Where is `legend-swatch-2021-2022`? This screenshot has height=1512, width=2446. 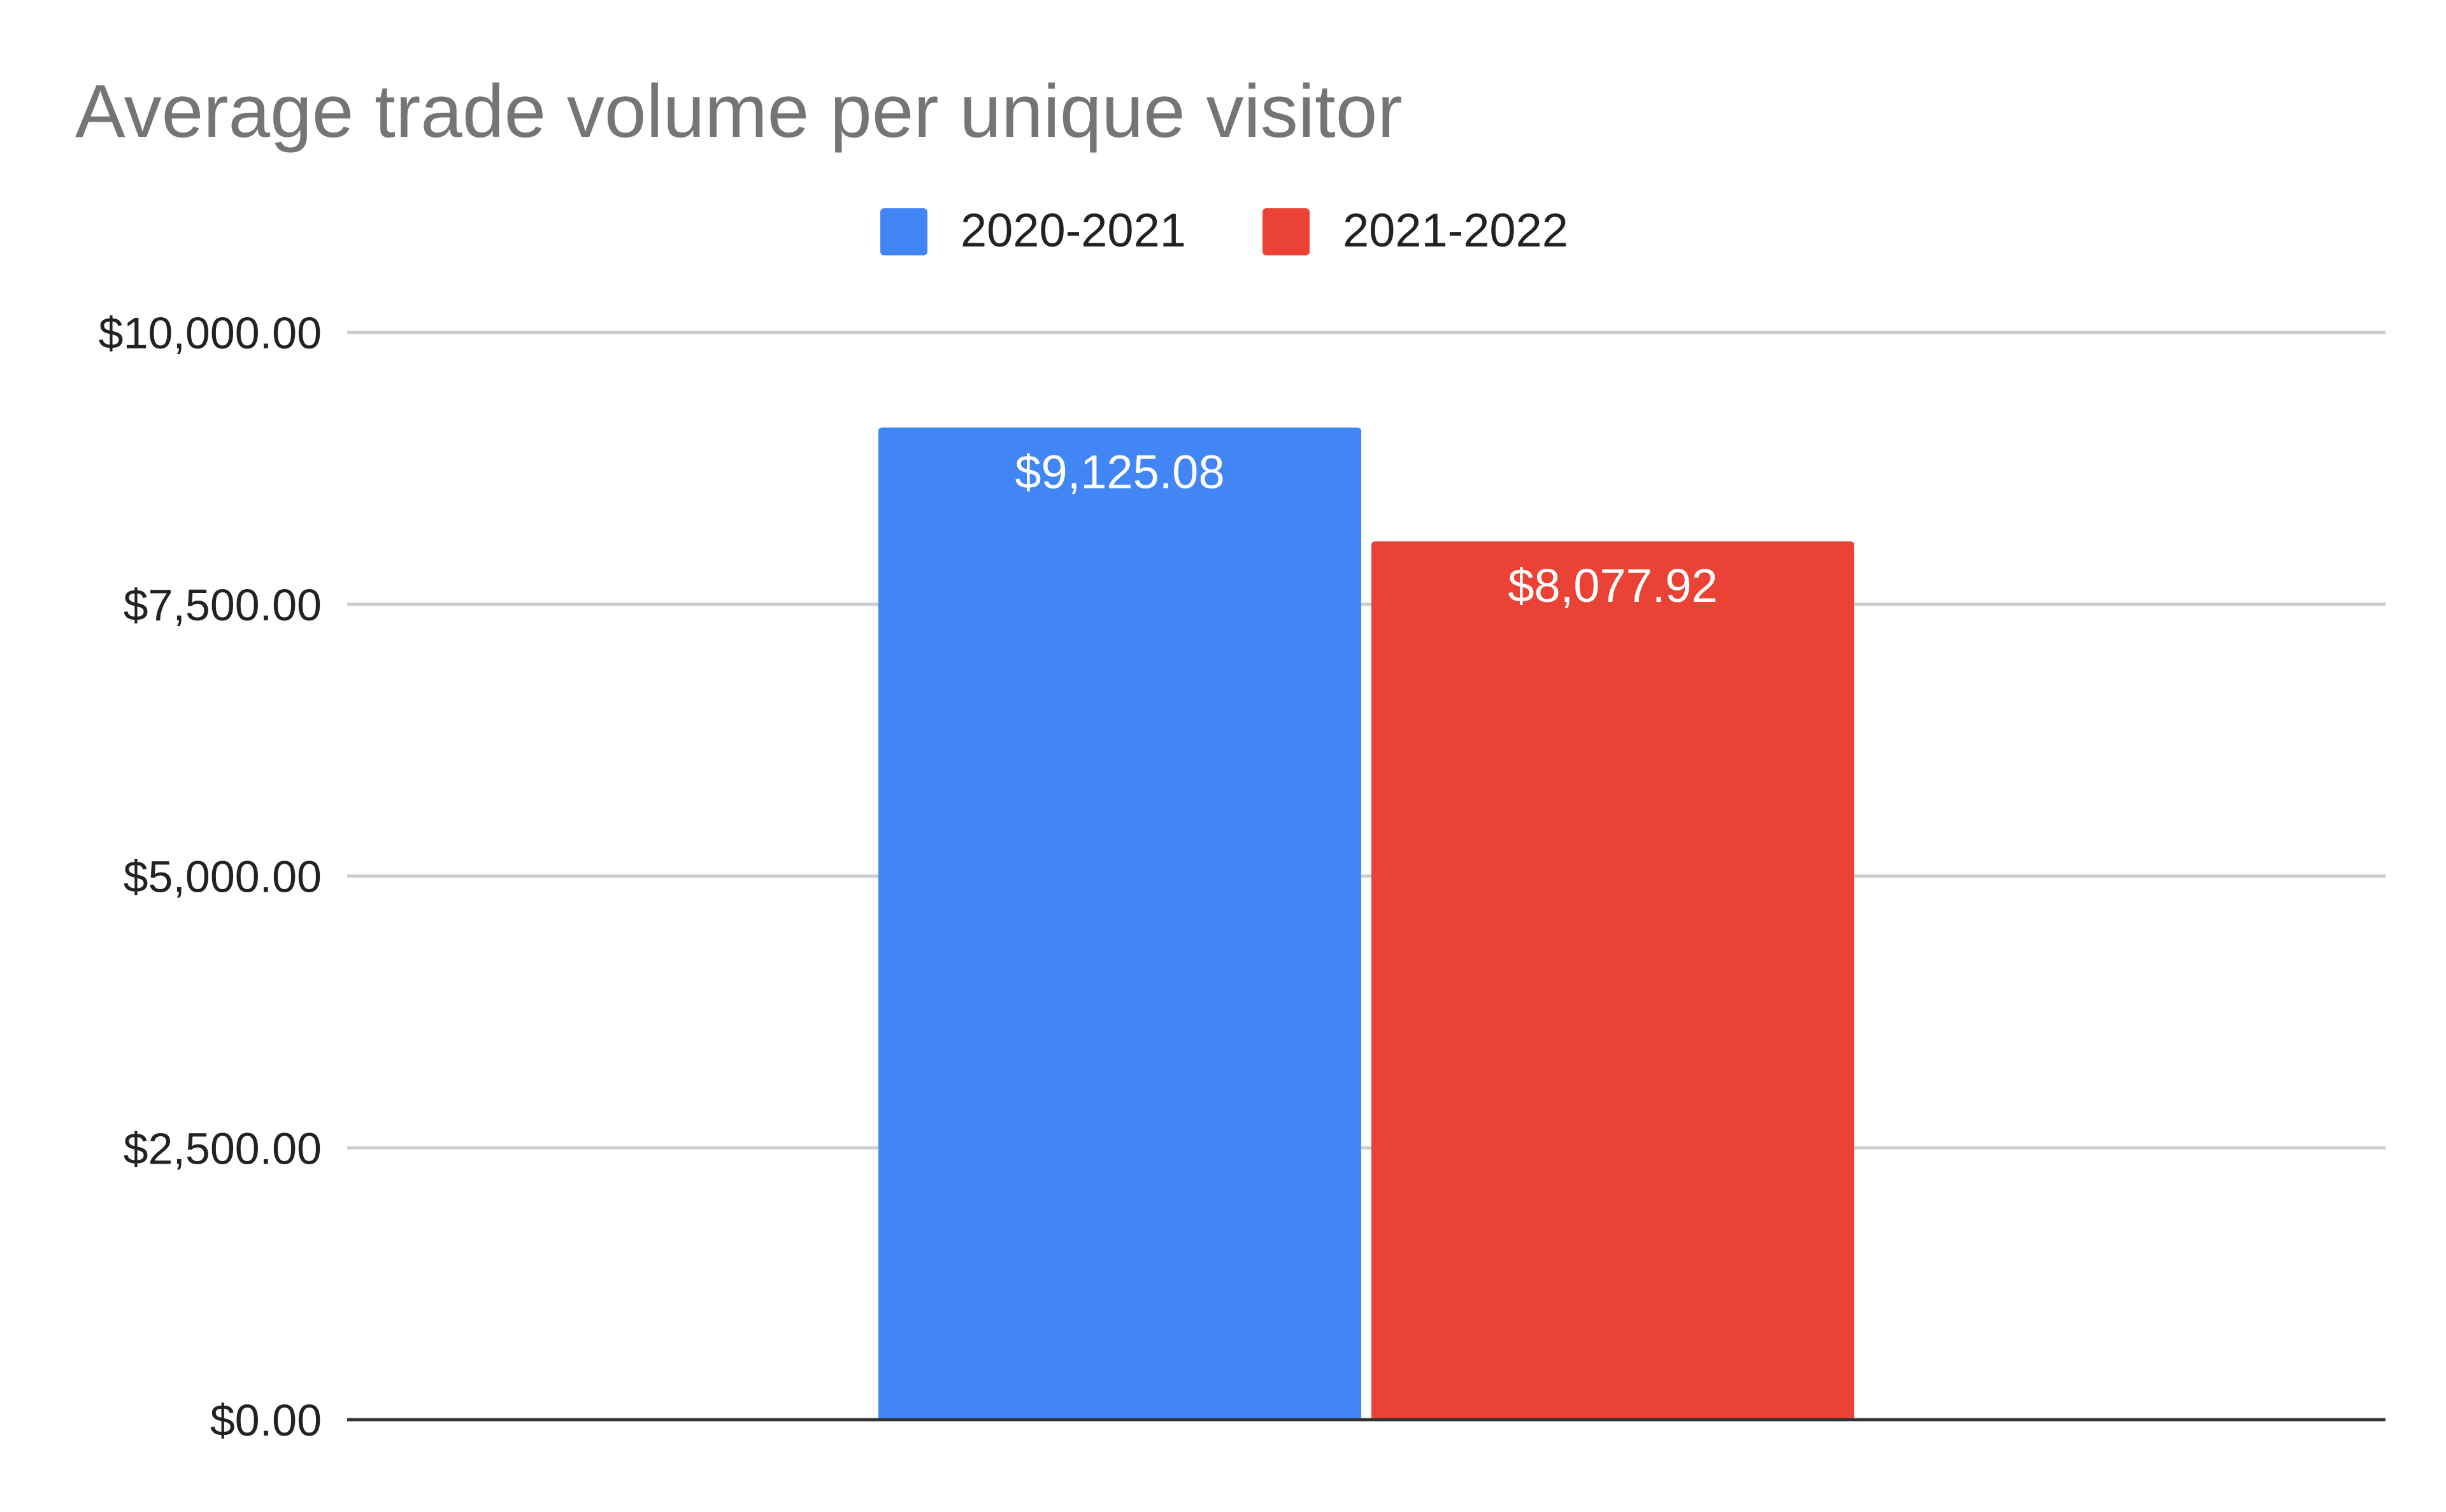
legend-swatch-2021-2022 is located at coordinates (1286, 231).